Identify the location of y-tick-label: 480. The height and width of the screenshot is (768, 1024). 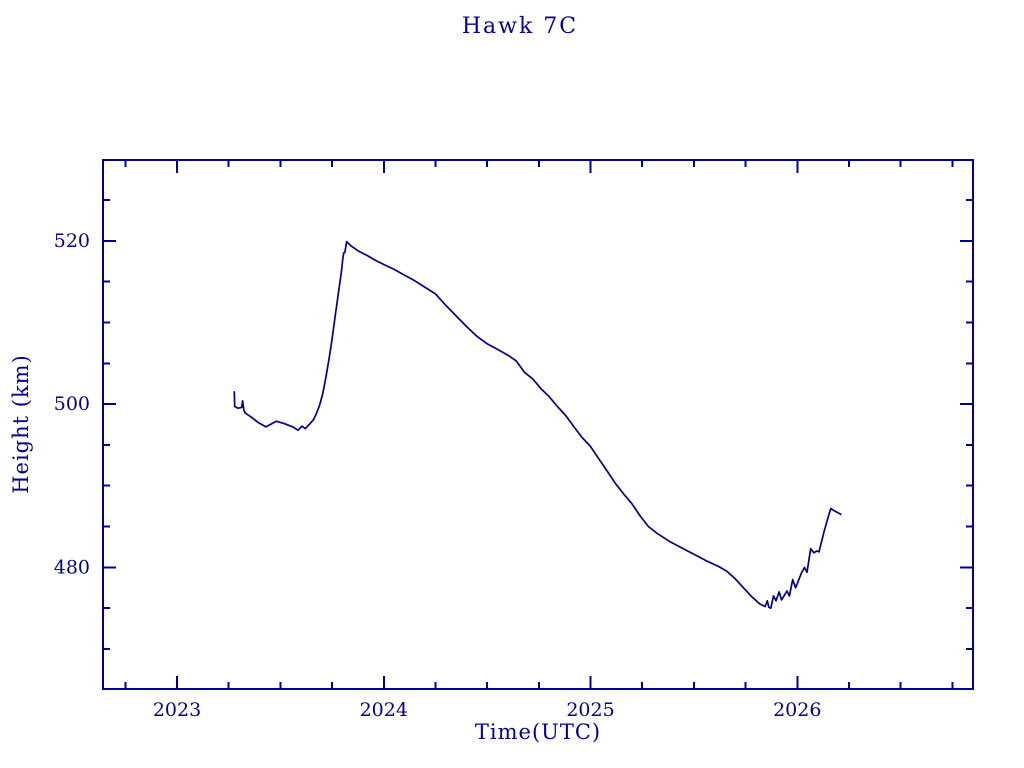
(72, 567).